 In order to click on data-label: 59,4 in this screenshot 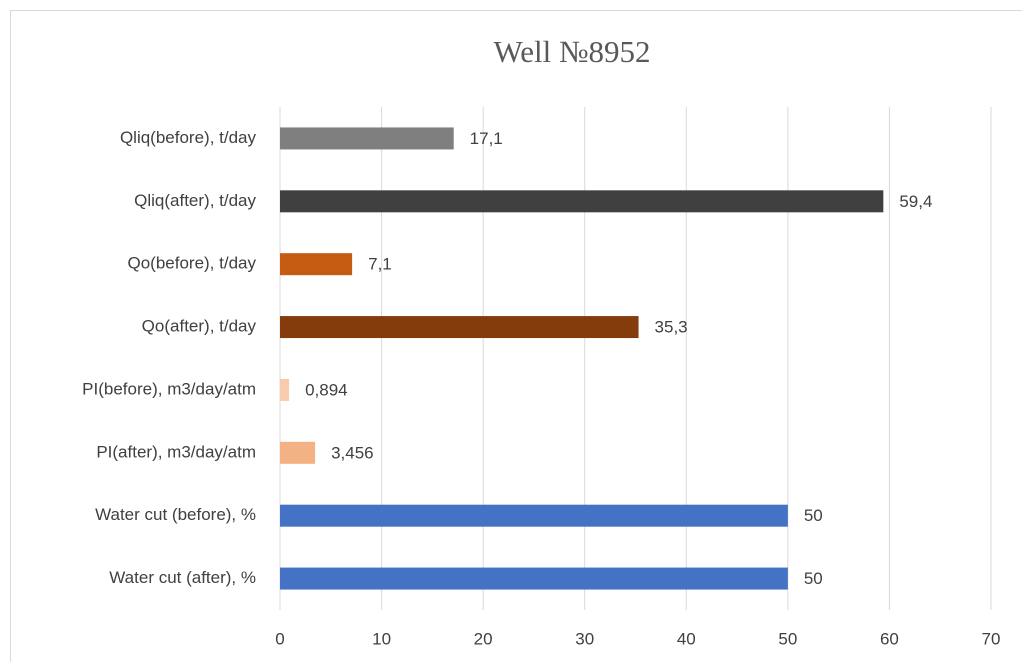, I will do `click(915, 201)`.